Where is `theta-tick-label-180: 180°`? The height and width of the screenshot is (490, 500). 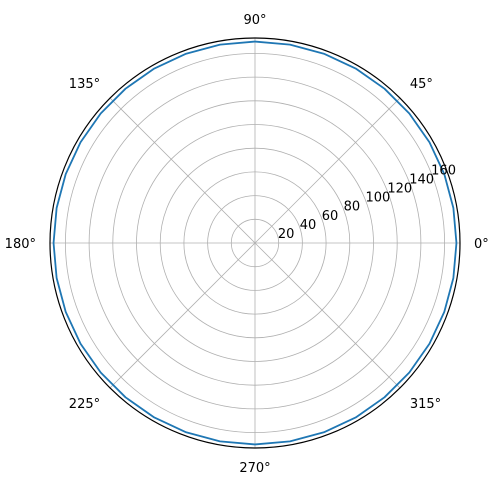
theta-tick-label-180: 180° is located at coordinates (20, 244).